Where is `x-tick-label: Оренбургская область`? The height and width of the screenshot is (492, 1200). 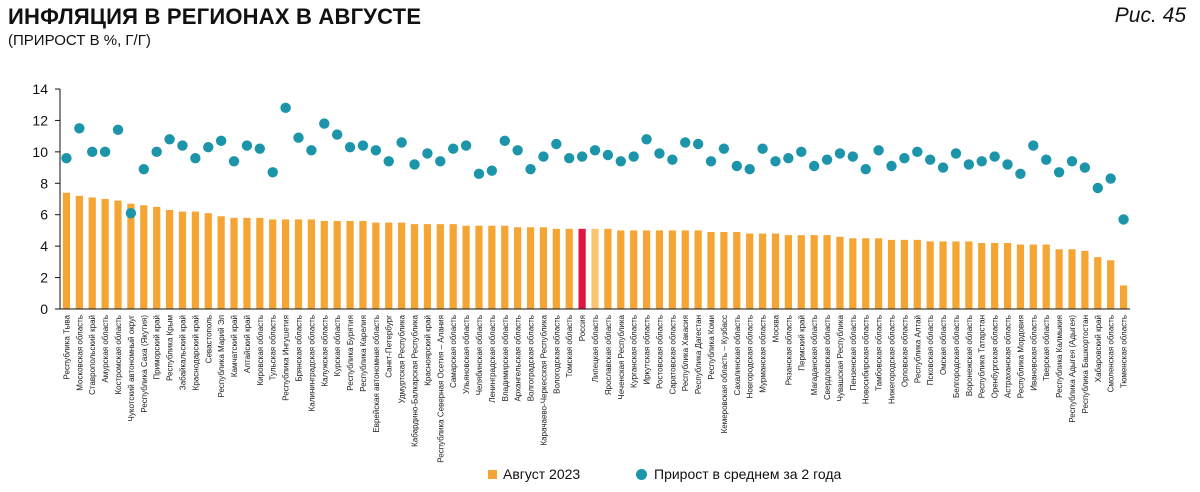 x-tick-label: Оренбургская область is located at coordinates (995, 356).